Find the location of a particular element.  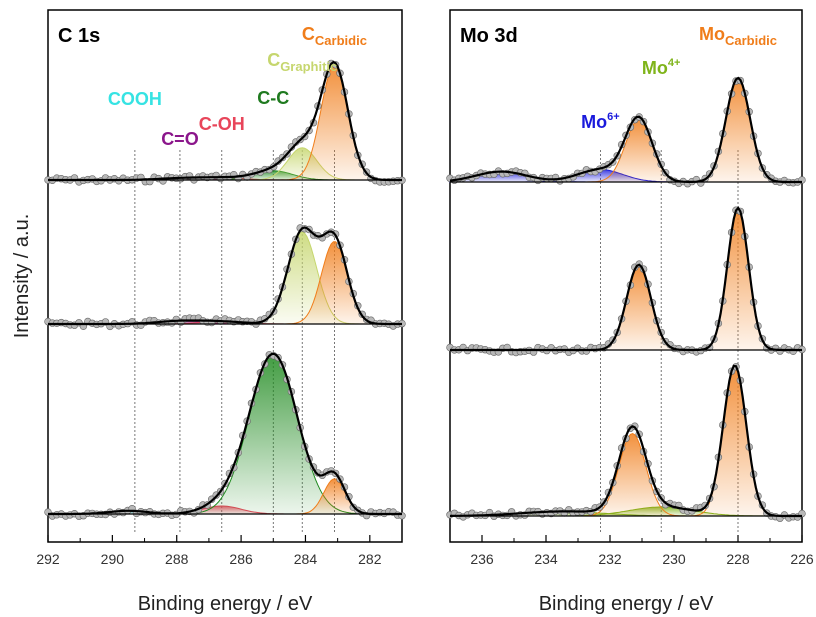

x-tick-label: 288 is located at coordinates (177, 559).